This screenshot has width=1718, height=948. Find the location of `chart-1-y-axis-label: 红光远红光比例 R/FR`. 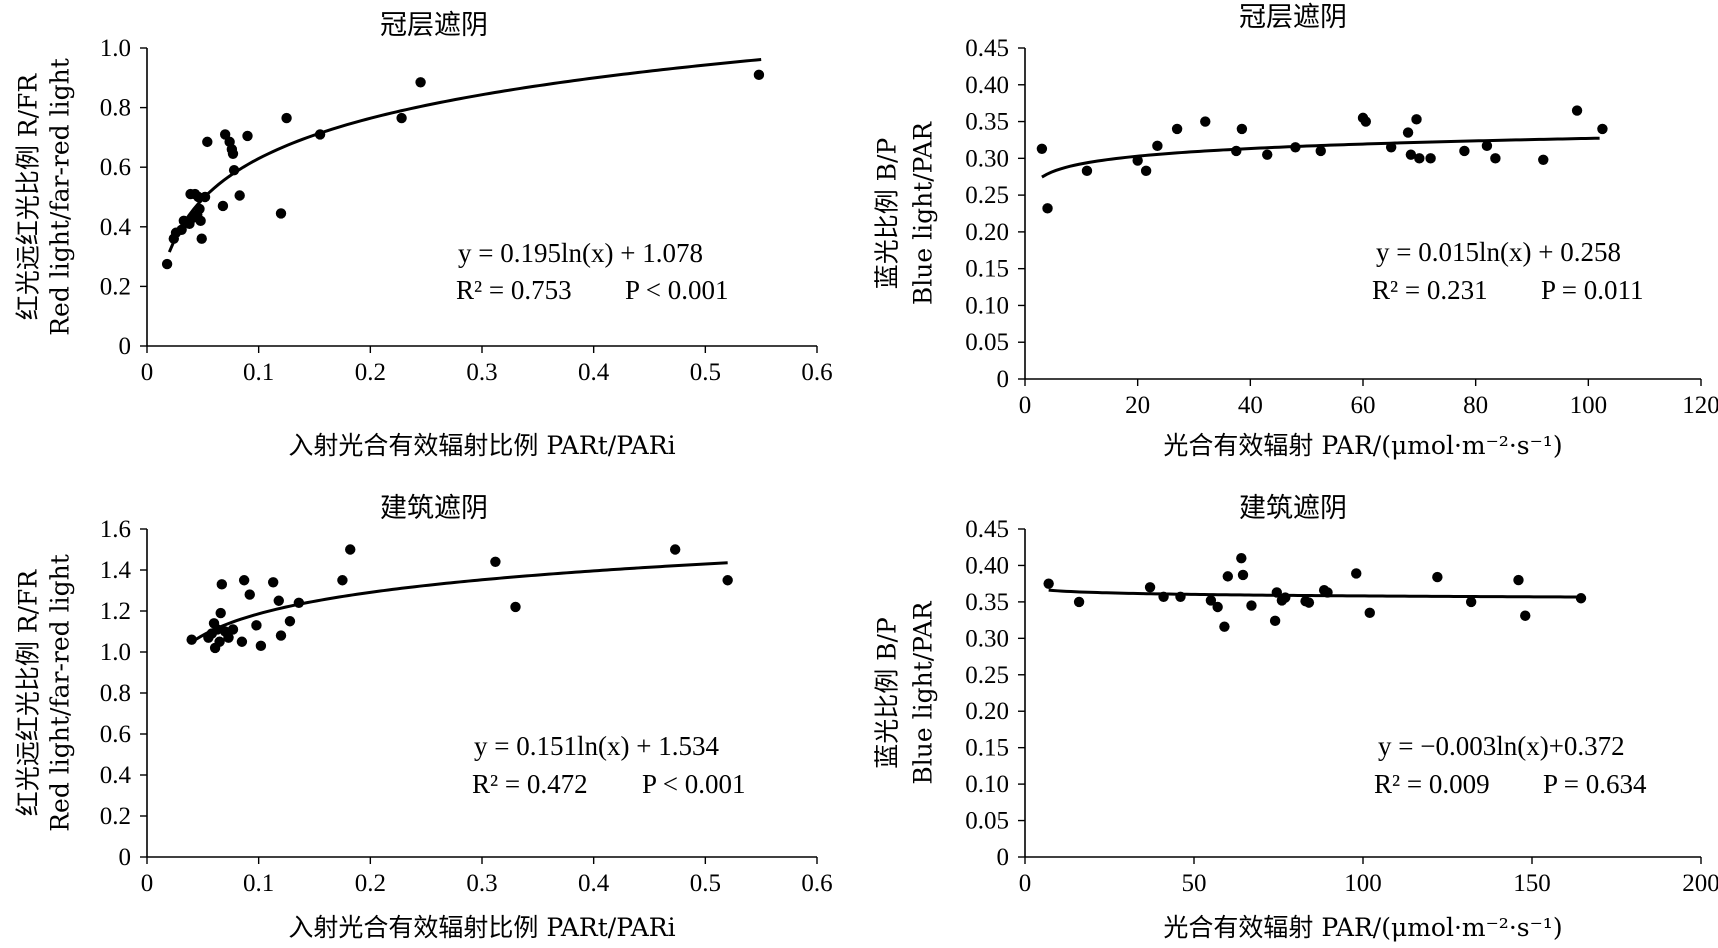

chart-1-y-axis-label: 红光远红光比例 R/FR is located at coordinates (28, 197).